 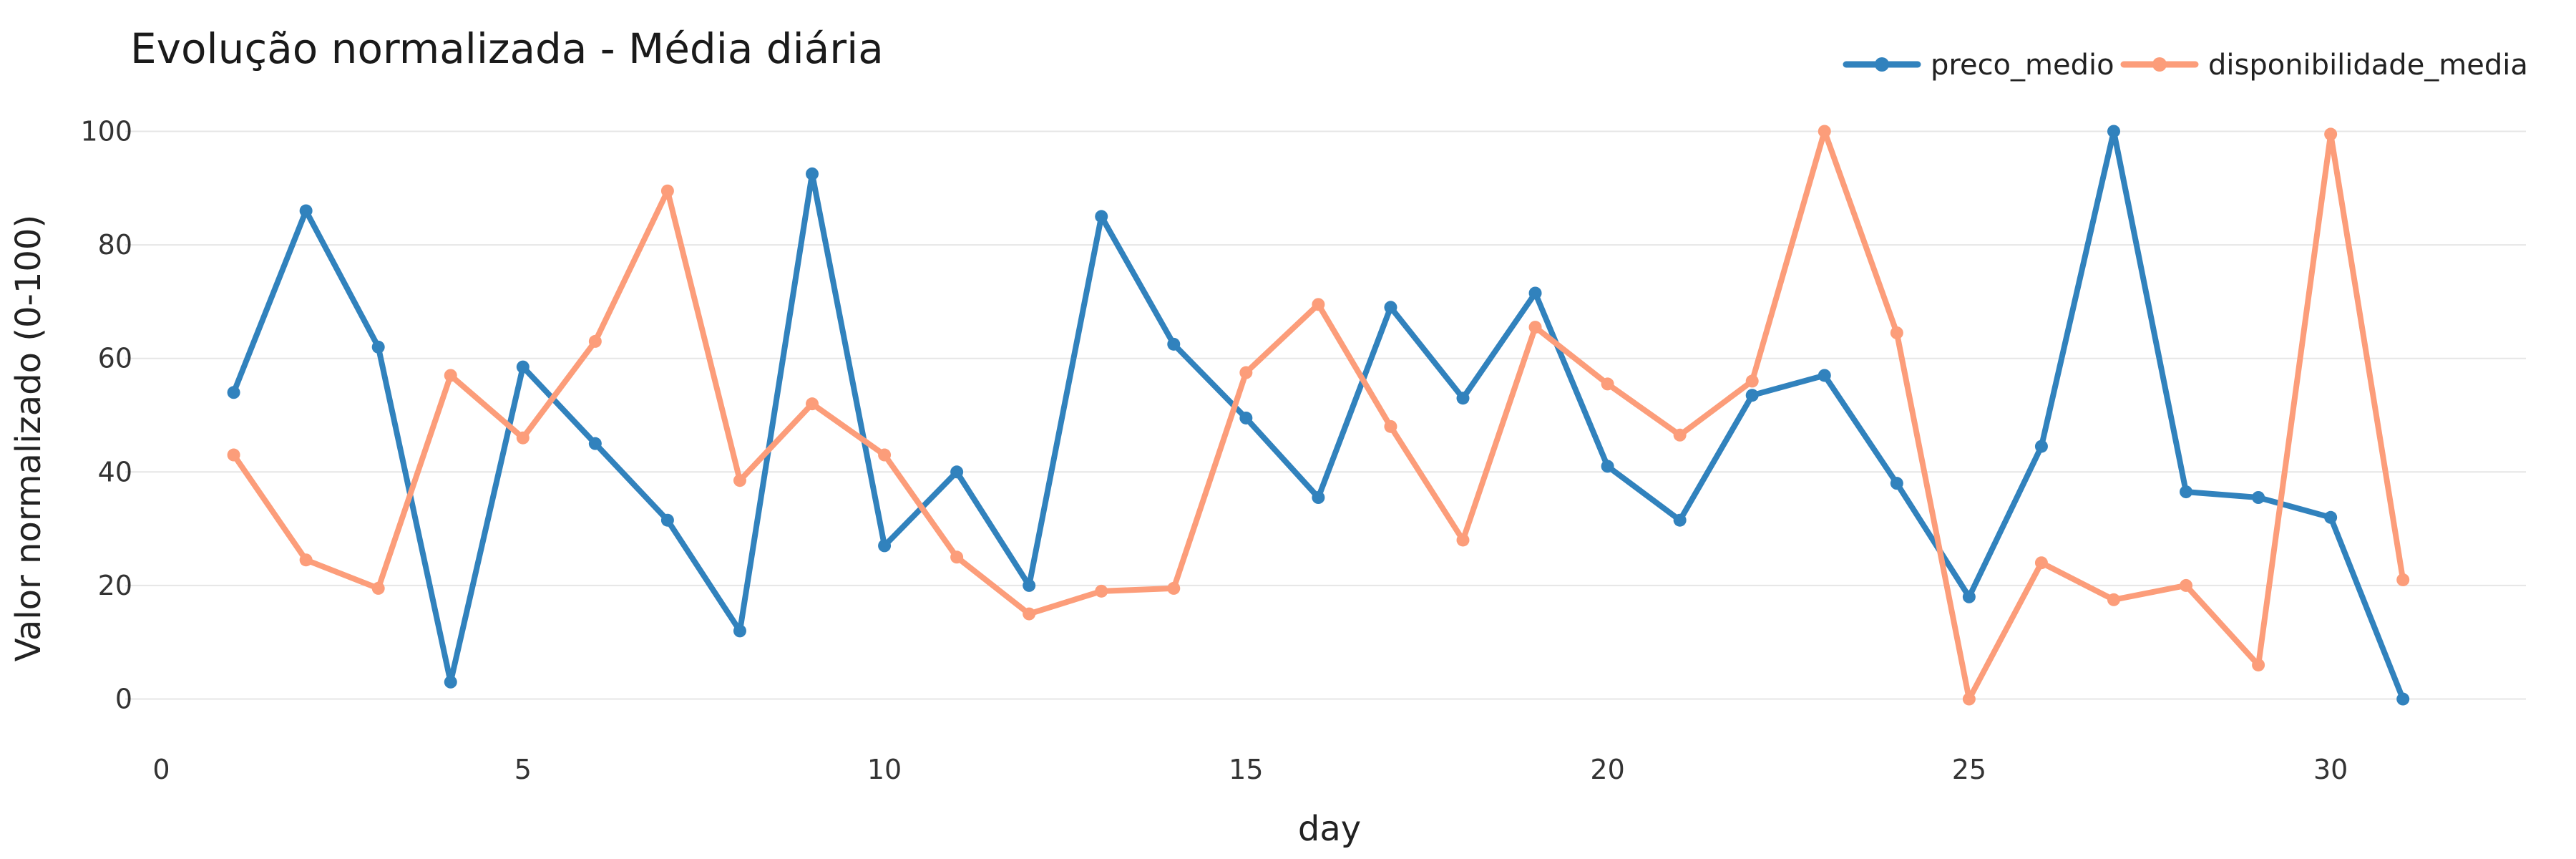 I want to click on x-tick-label: 30, so click(x=2330, y=769).